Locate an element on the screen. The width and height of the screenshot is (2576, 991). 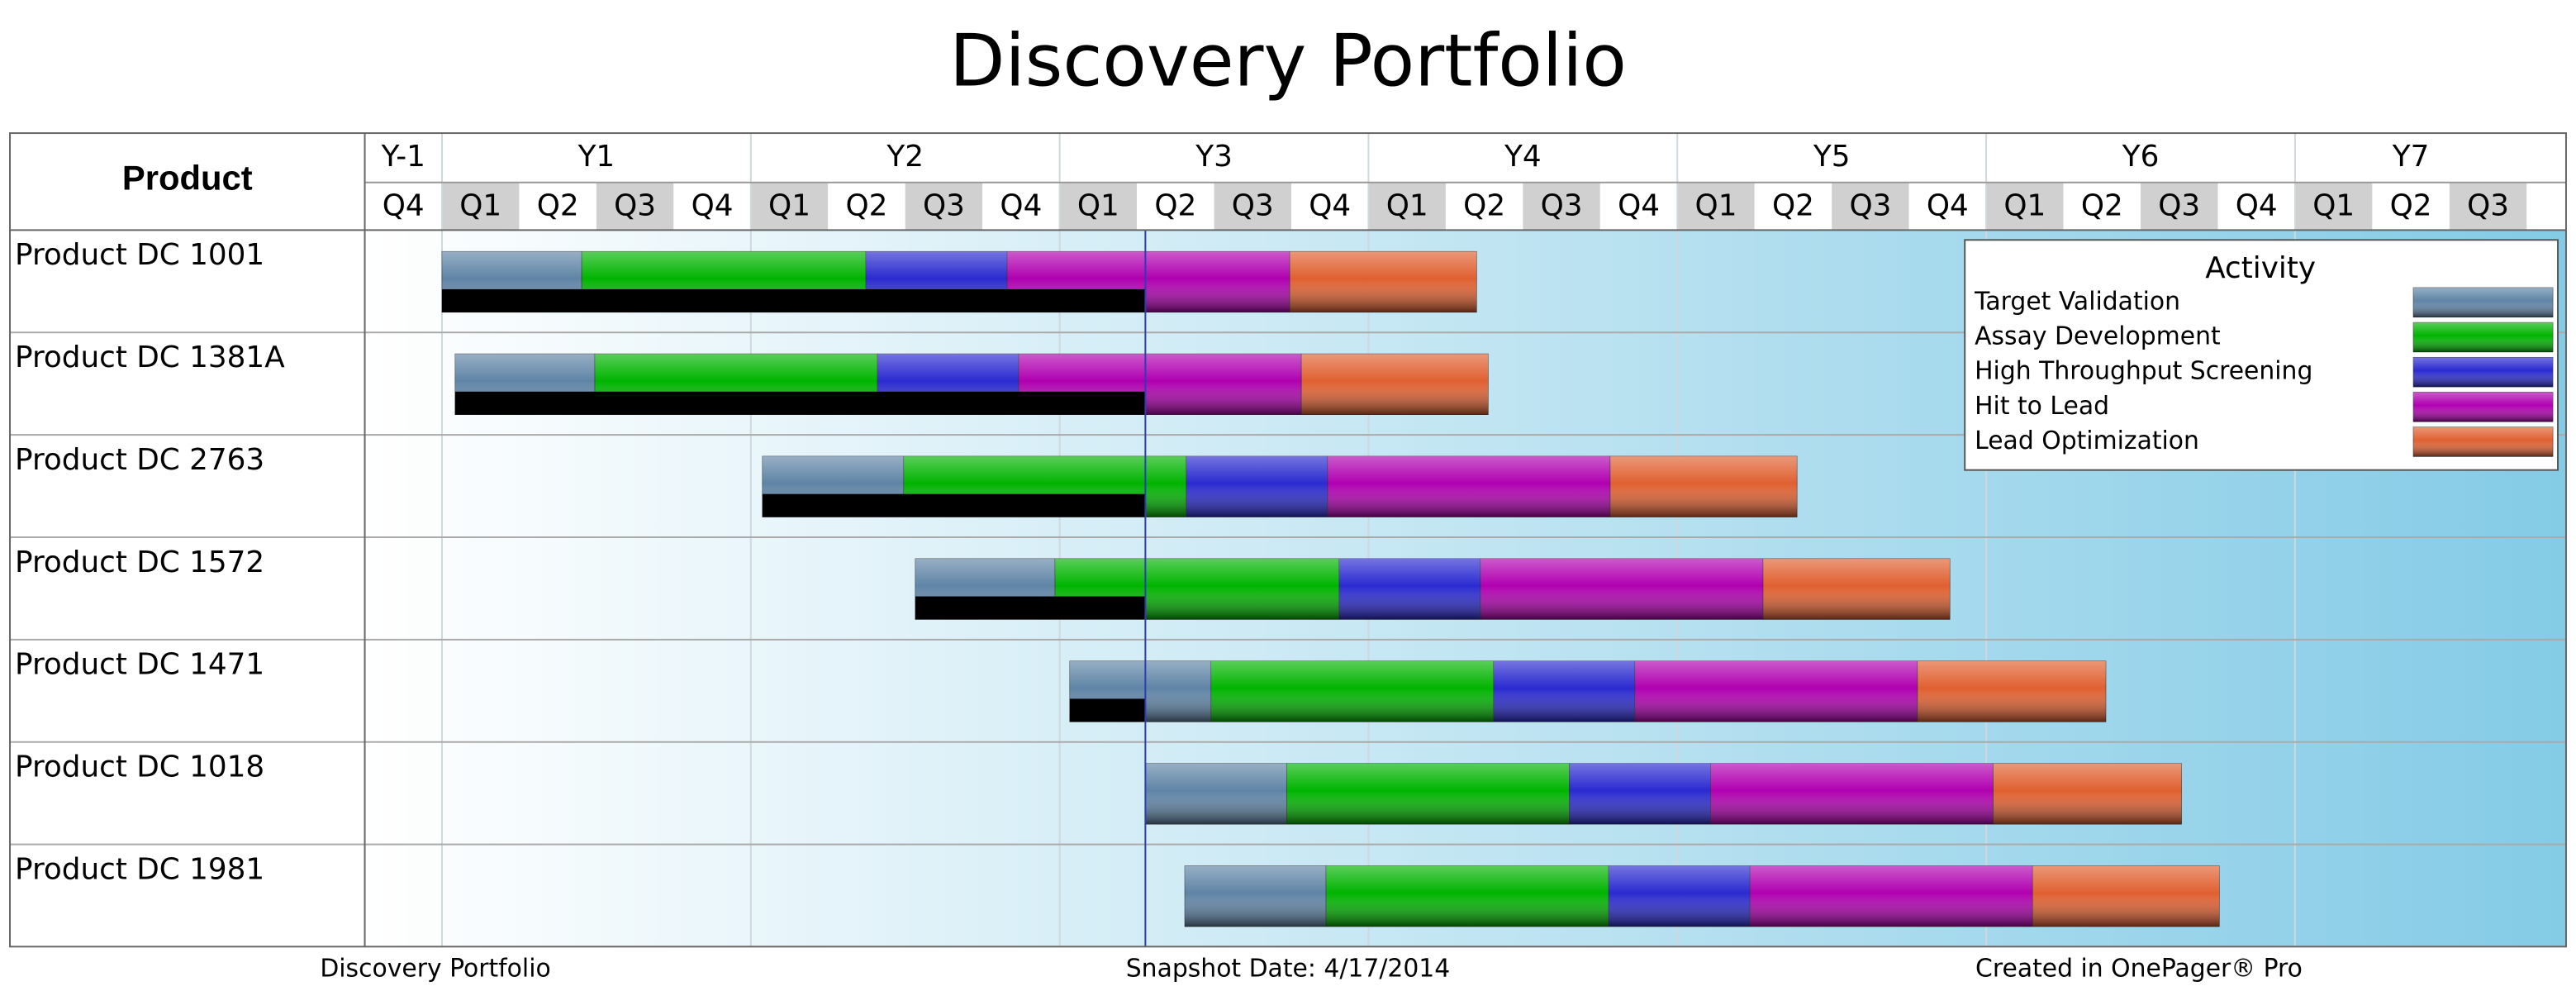
year-label: Y-1 is located at coordinates (403, 157).